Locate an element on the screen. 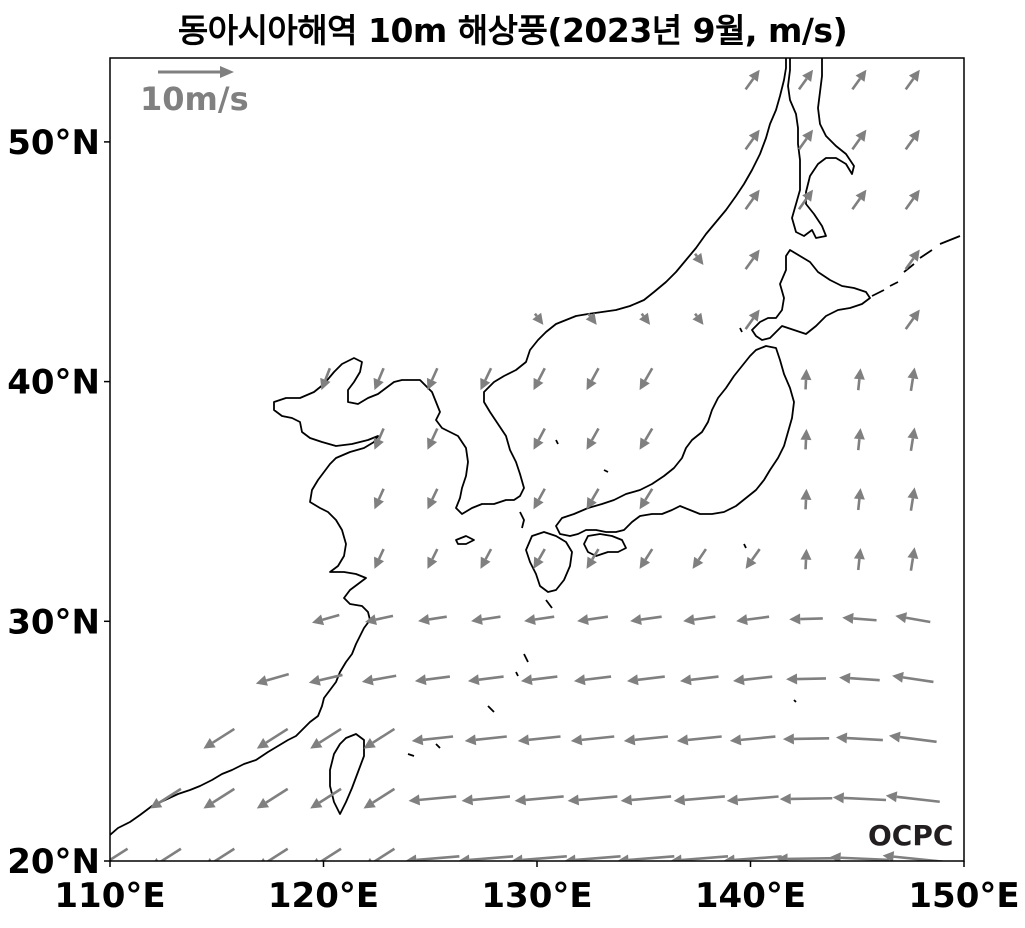 The width and height of the screenshot is (1025, 928). x-tick-label: 120°E is located at coordinates (323, 896).